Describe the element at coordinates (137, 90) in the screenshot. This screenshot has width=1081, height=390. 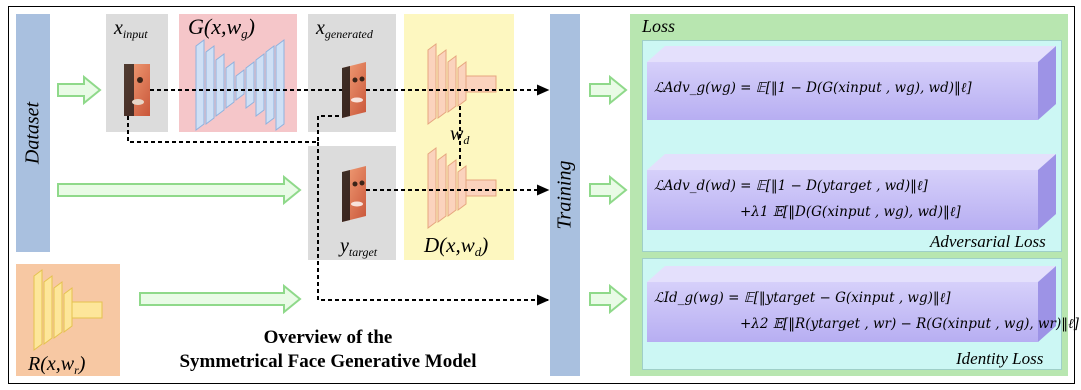
I see `face-x-input` at that location.